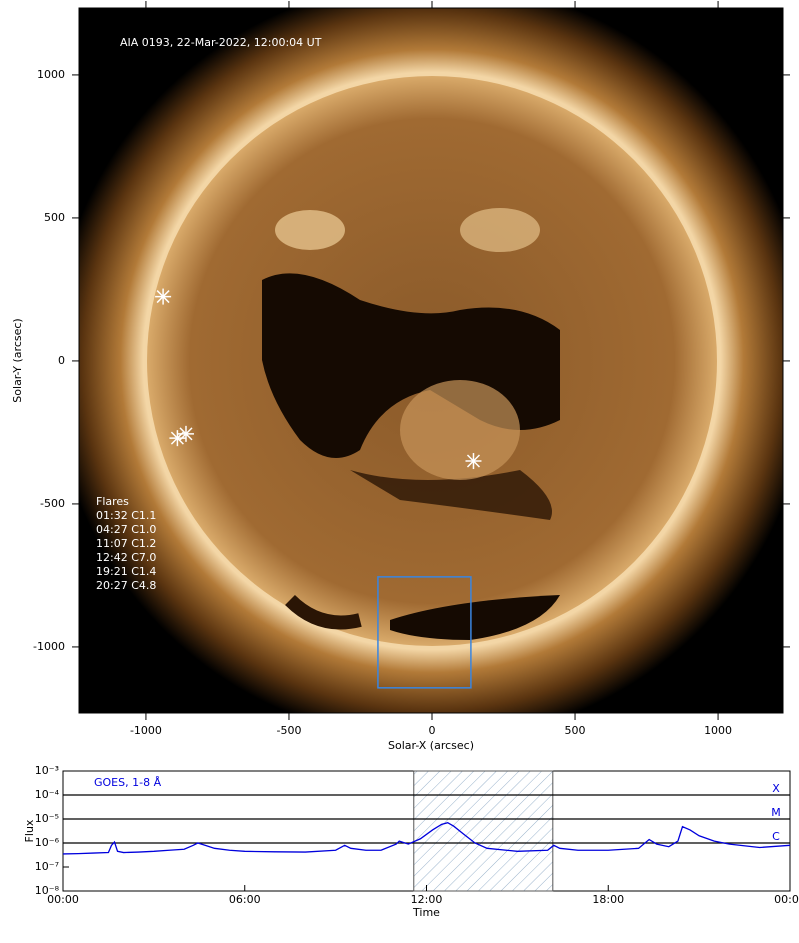 Image resolution: width=799 pixels, height=943 pixels. What do you see at coordinates (126, 571) in the screenshot?
I see `flare-annotation: 19:21 C1.4` at bounding box center [126, 571].